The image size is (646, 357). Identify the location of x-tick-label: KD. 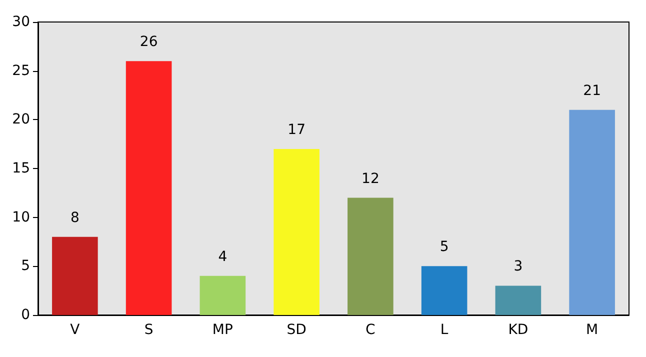
(518, 330).